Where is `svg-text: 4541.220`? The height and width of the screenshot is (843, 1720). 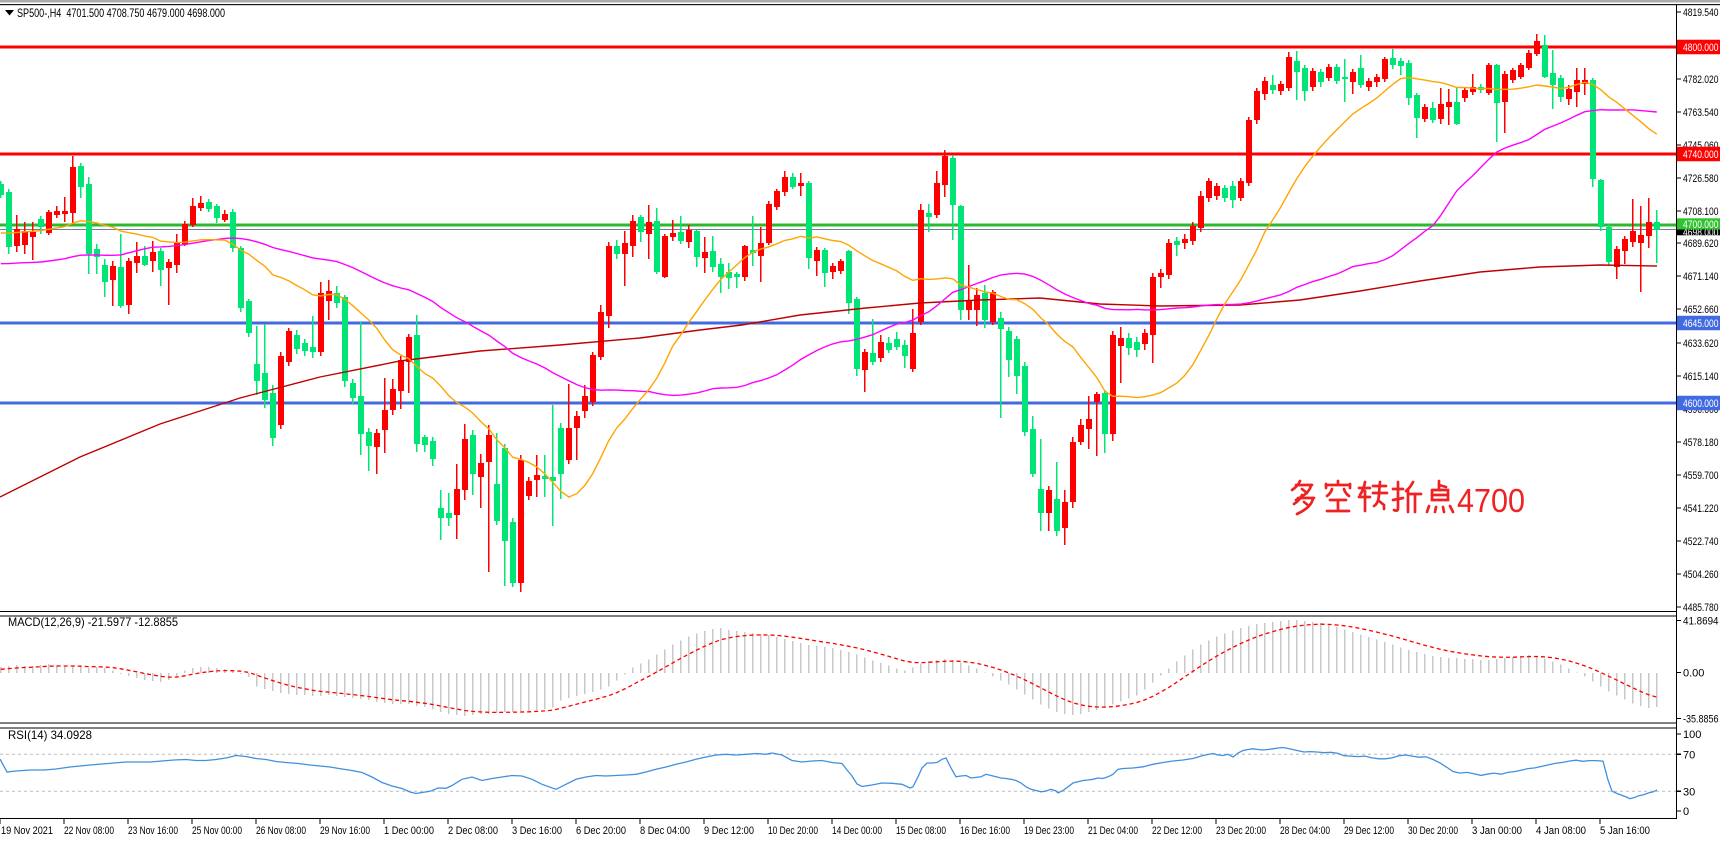
svg-text: 4541.220 is located at coordinates (1701, 509).